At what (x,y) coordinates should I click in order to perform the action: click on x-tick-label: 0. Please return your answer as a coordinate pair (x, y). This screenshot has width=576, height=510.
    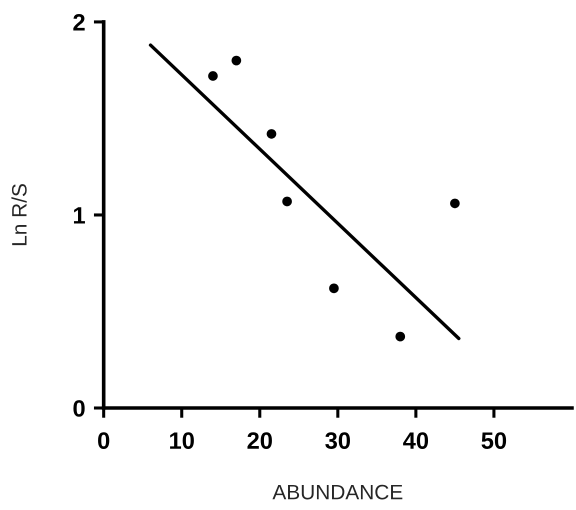
    Looking at the image, I should click on (104, 440).